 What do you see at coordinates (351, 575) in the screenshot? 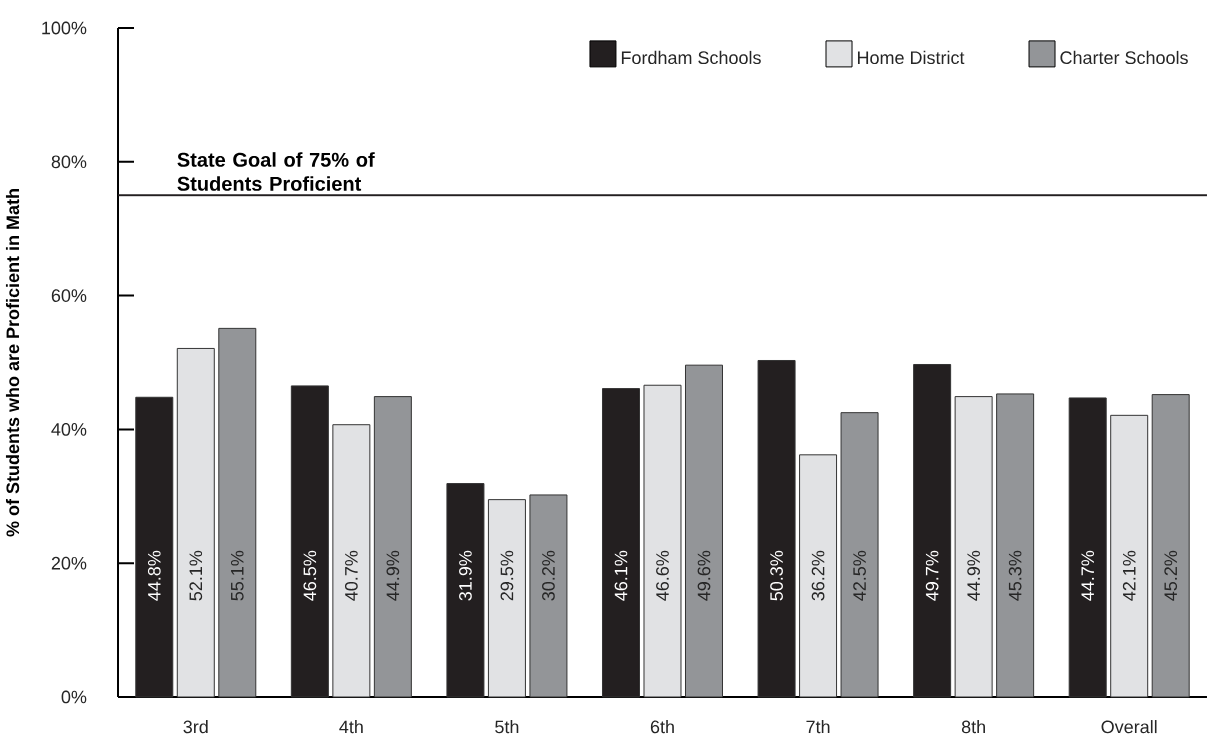
I see `data-label: 40.7%` at bounding box center [351, 575].